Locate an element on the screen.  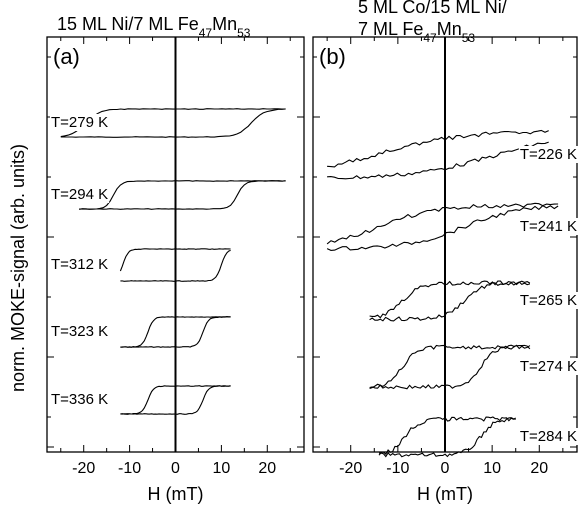
x-axis-label-a: H (mT) is located at coordinates (176, 494).